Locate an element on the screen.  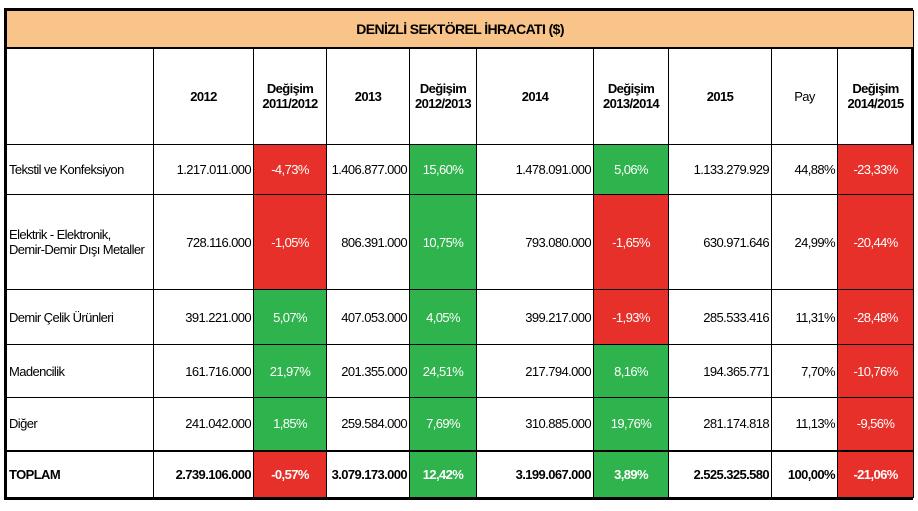
value-cell: 2.739.106.000 is located at coordinates (203, 473).